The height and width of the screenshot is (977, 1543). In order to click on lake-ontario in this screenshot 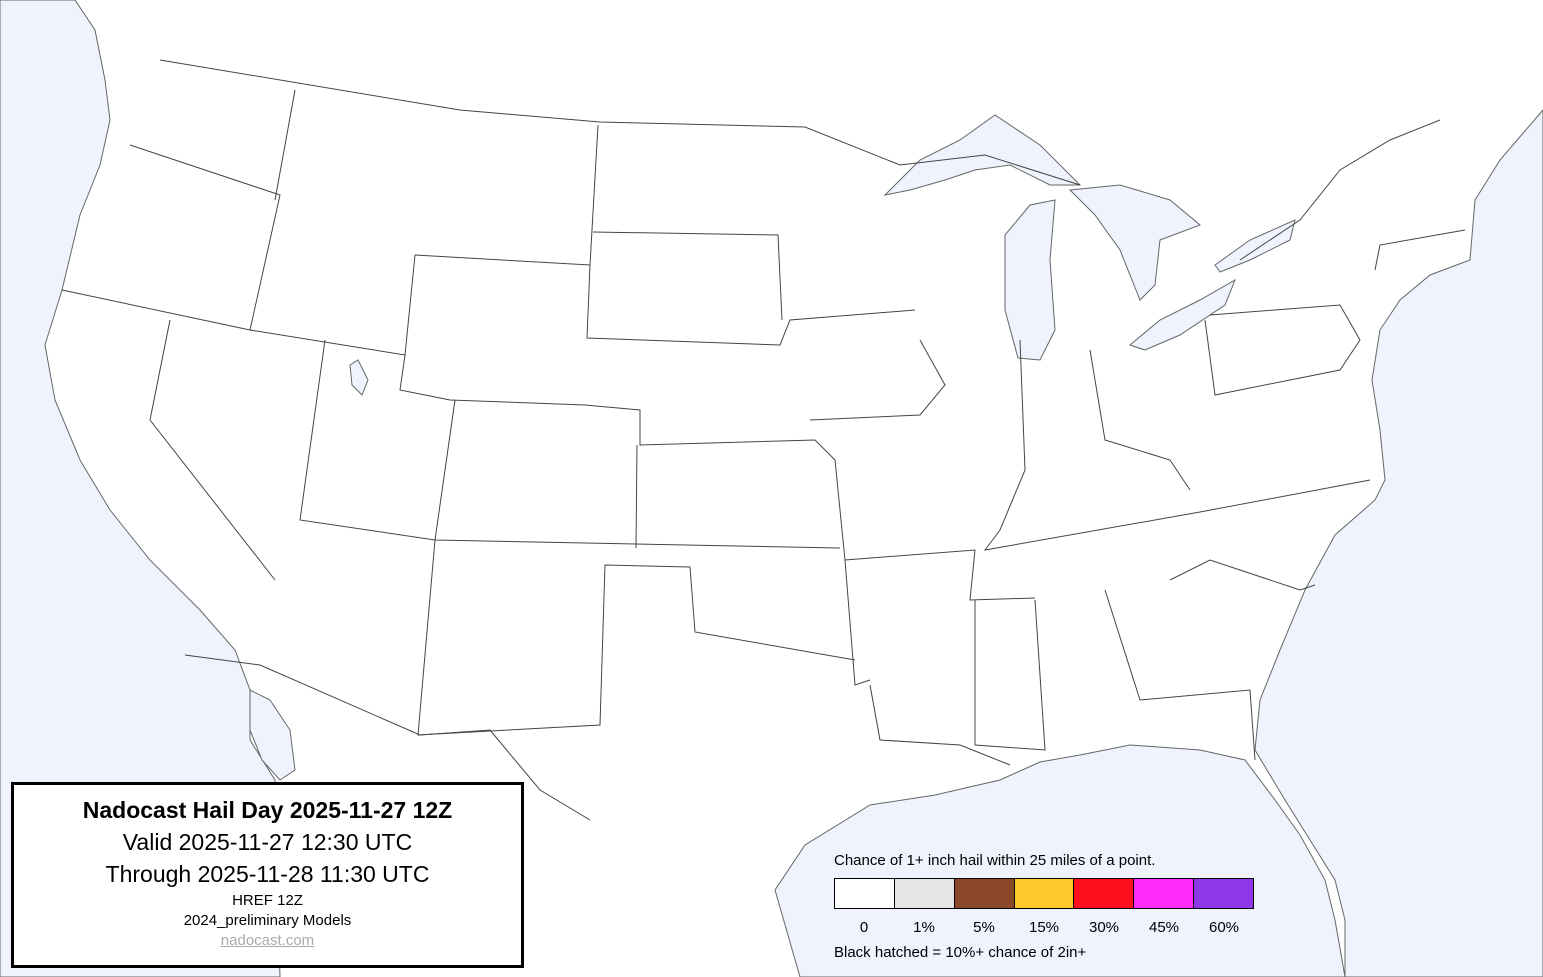, I will do `click(1255, 246)`.